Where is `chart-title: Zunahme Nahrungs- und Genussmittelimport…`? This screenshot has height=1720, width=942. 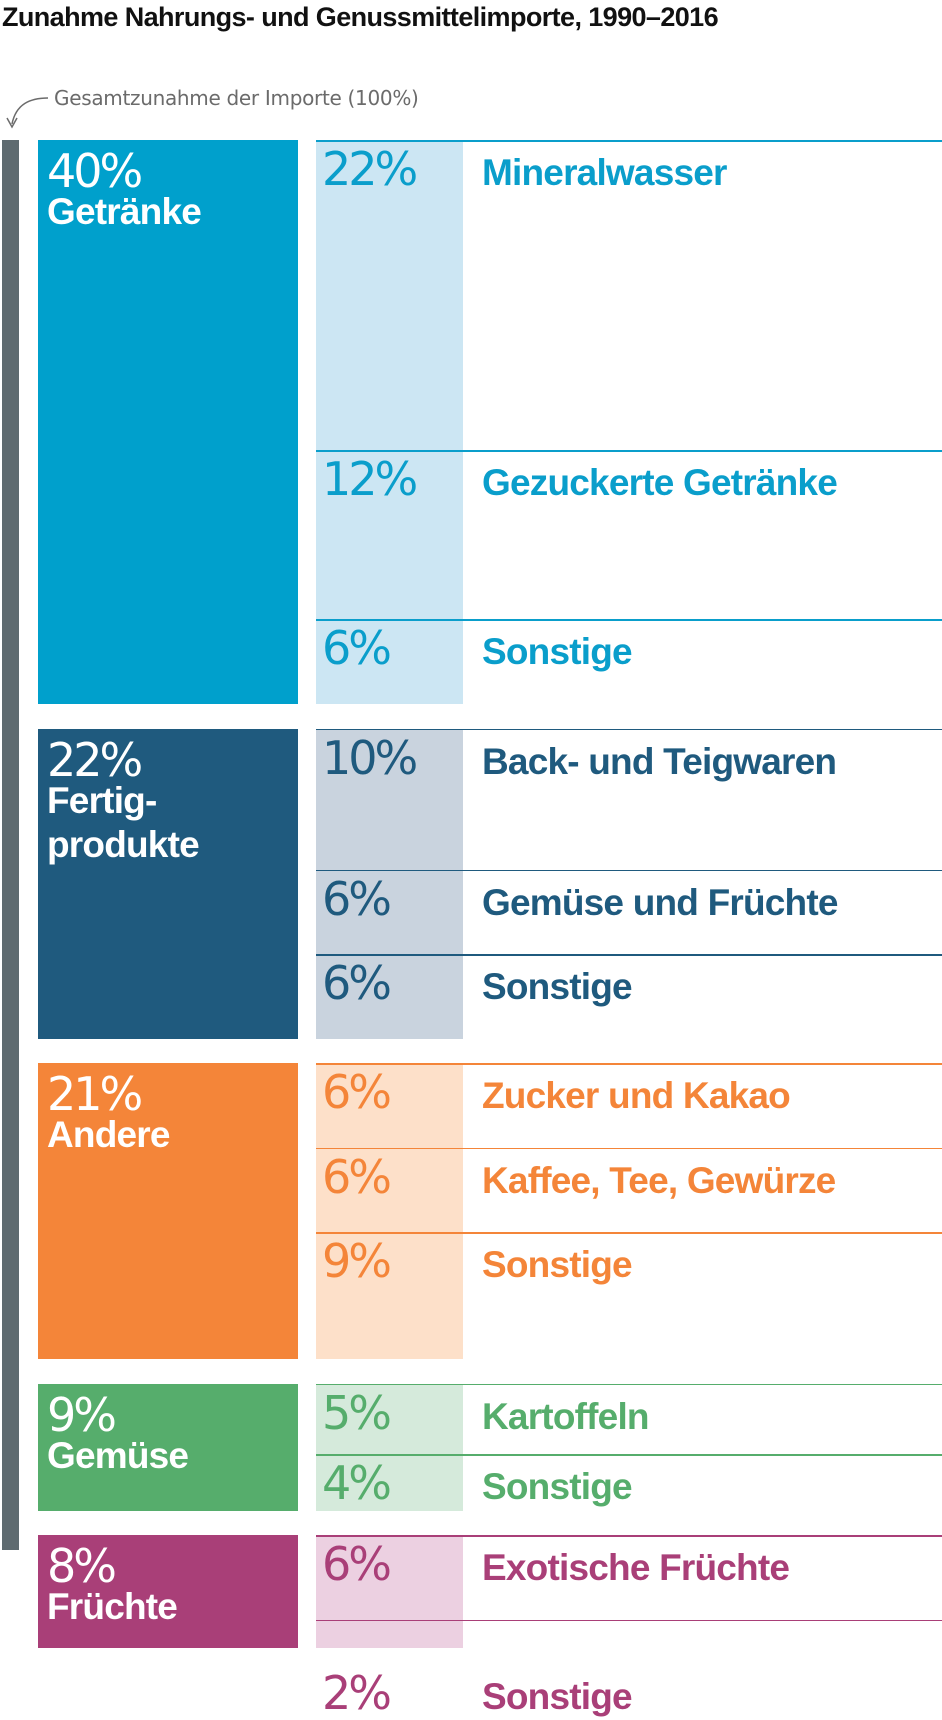
chart-title: Zunahme Nahrungs- und Genussmittelimport… is located at coordinates (360, 17).